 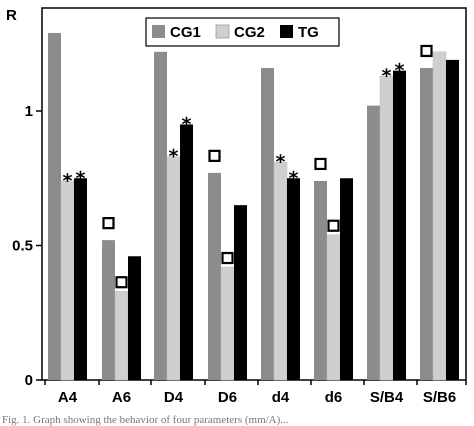 I want to click on legend-label-tg: TG, so click(x=308, y=32).